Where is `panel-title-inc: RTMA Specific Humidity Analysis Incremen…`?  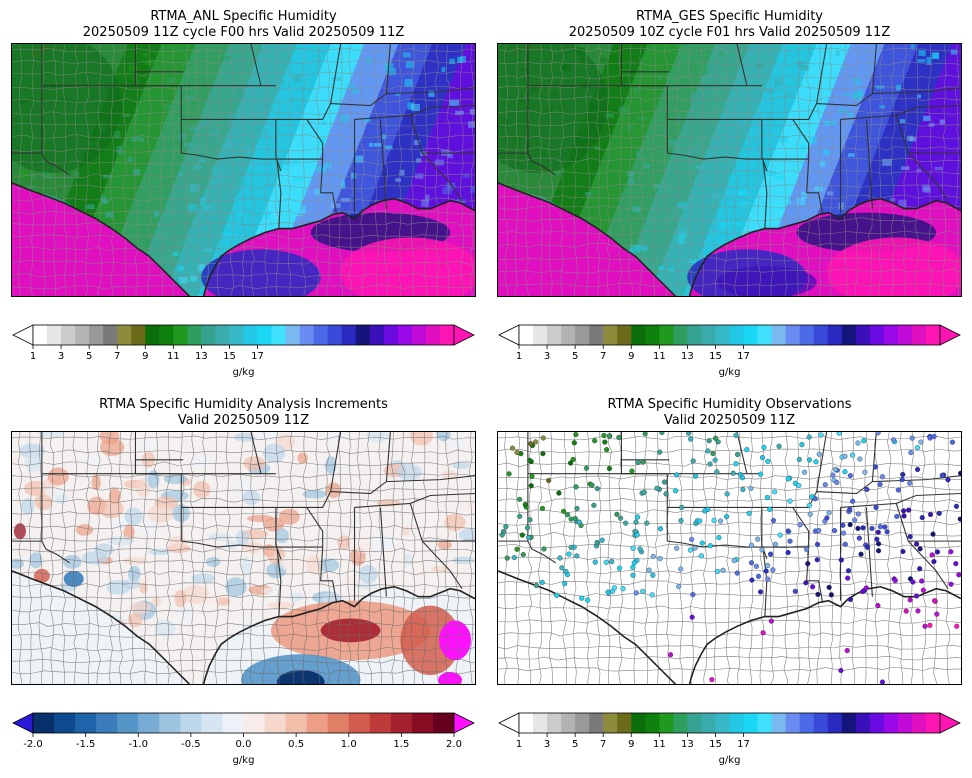
panel-title-inc: RTMA Specific Humidity Analysis Incremen… is located at coordinates (243, 413).